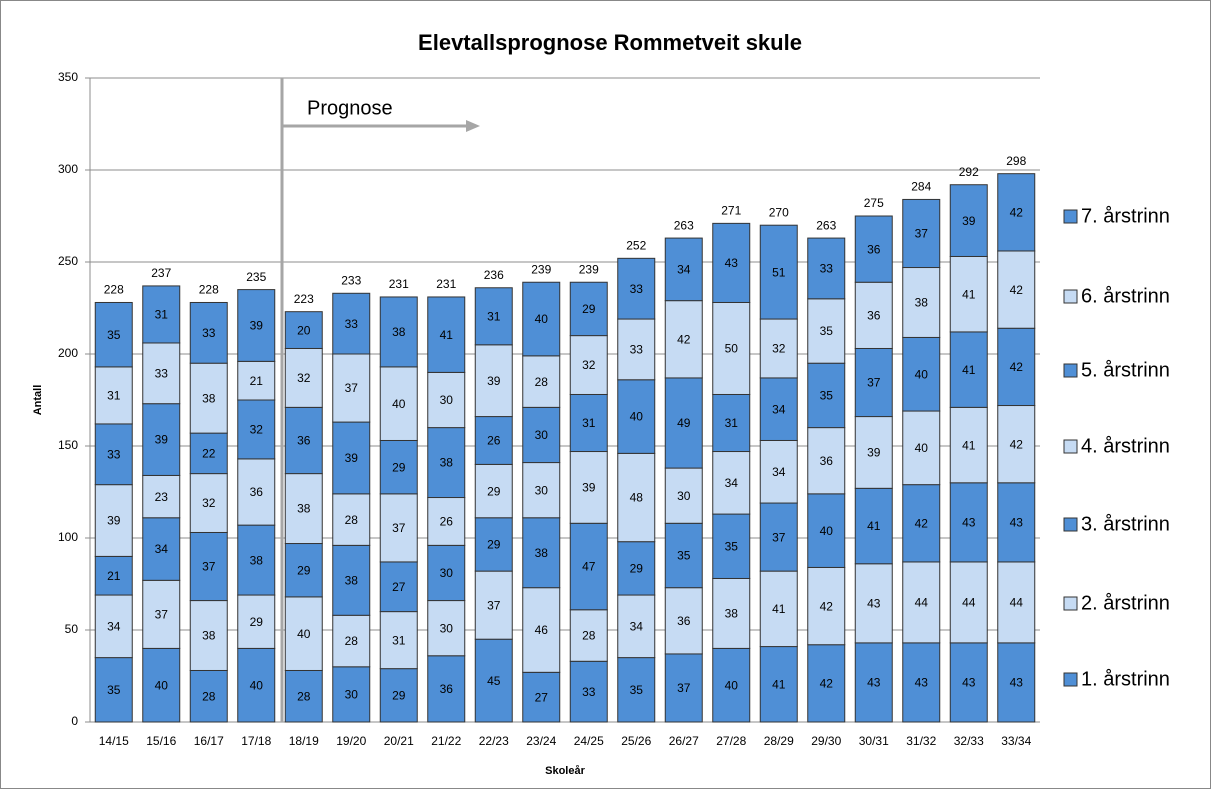  What do you see at coordinates (68, 261) in the screenshot?
I see `y-tick-label: 250` at bounding box center [68, 261].